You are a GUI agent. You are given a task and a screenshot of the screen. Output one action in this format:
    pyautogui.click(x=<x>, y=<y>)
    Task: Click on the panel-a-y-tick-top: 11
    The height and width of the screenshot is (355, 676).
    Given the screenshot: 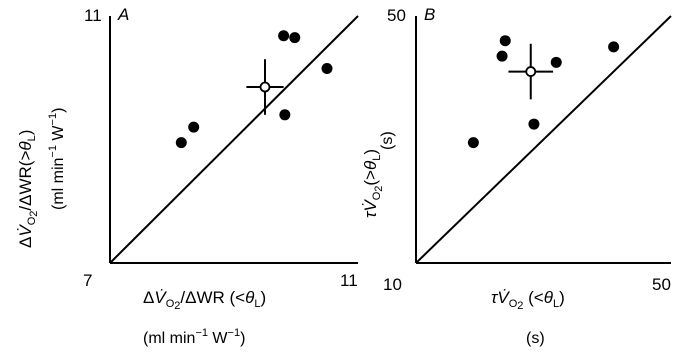 What is the action you would take?
    pyautogui.click(x=93, y=15)
    